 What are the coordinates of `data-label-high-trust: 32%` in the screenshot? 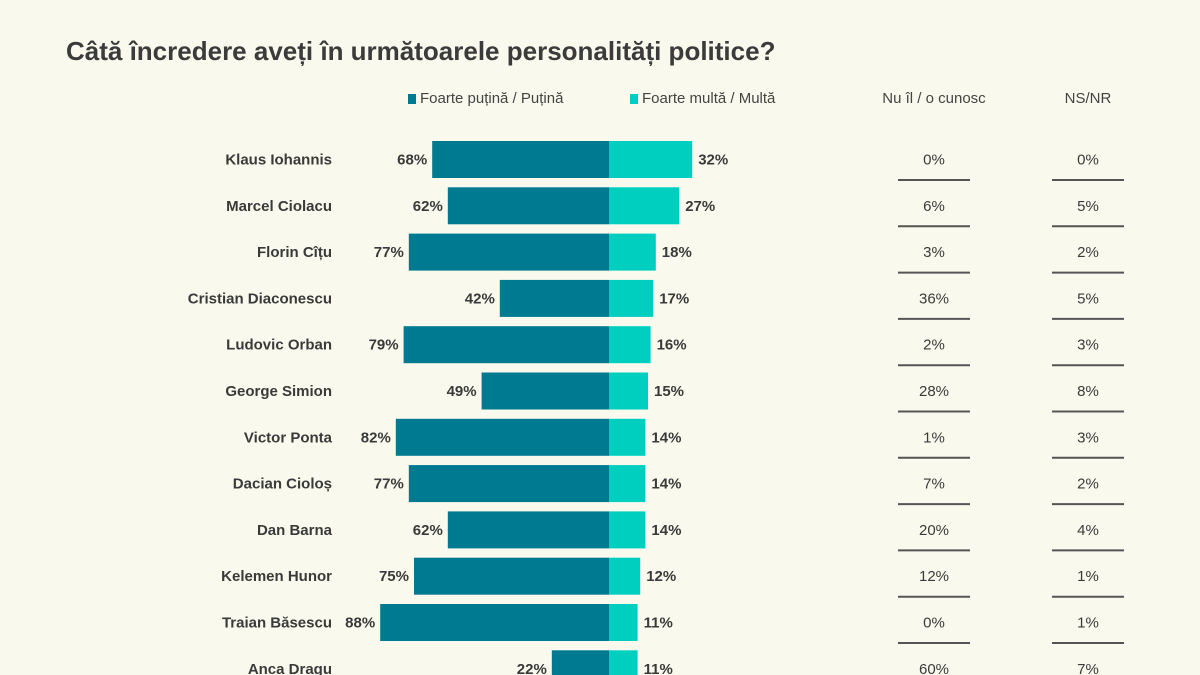 It's located at (713, 160).